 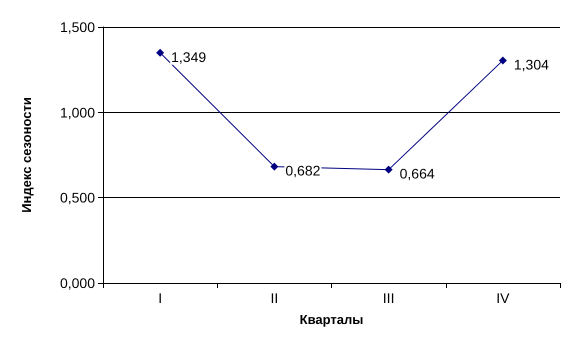 What do you see at coordinates (26, 155) in the screenshot?
I see `y-axis-title: Индекс сезоности` at bounding box center [26, 155].